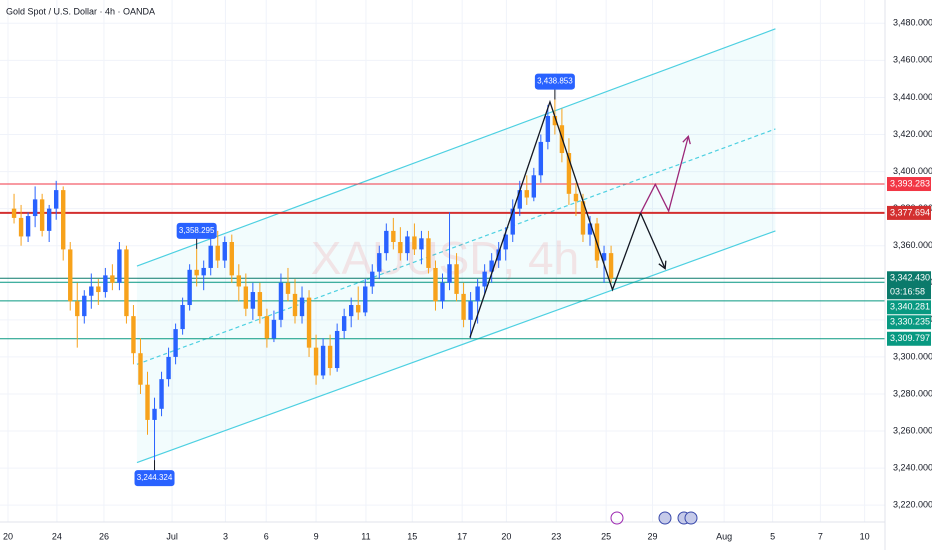 The width and height of the screenshot is (932, 550). Describe the element at coordinates (316, 536) in the screenshot. I see `x-tick-label: 9` at that location.